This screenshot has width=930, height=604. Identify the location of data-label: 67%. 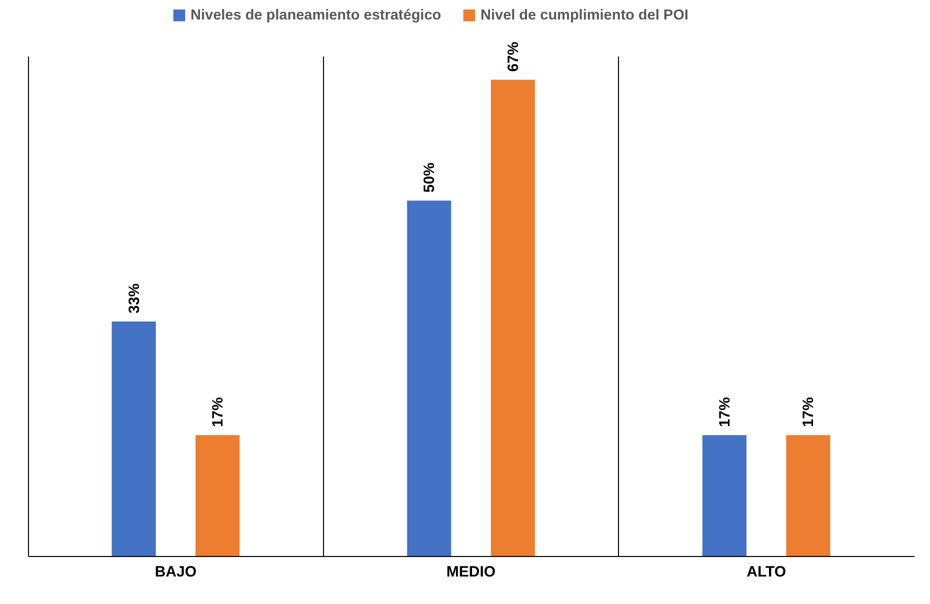
(513, 57).